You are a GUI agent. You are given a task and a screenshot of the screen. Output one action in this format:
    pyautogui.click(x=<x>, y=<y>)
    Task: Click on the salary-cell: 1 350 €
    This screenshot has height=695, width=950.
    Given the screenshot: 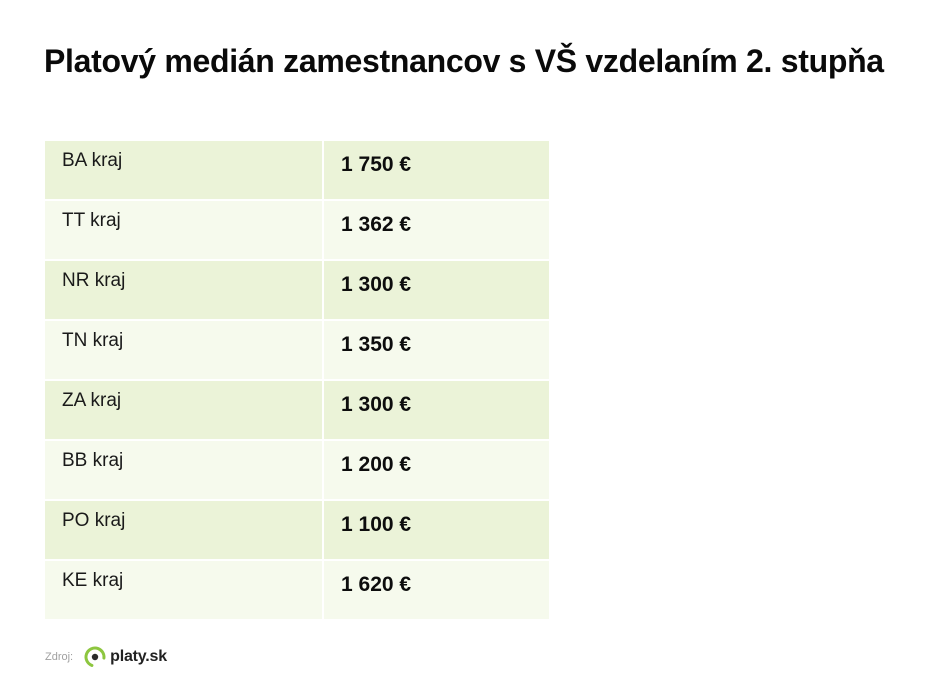 What is the action you would take?
    pyautogui.click(x=376, y=344)
    